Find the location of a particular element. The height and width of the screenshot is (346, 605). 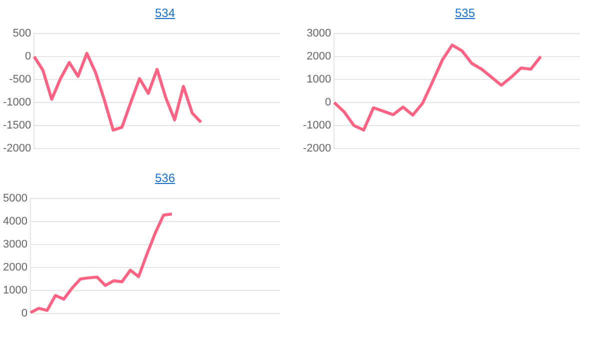

y-tick-label: 5000 is located at coordinates (15, 198).